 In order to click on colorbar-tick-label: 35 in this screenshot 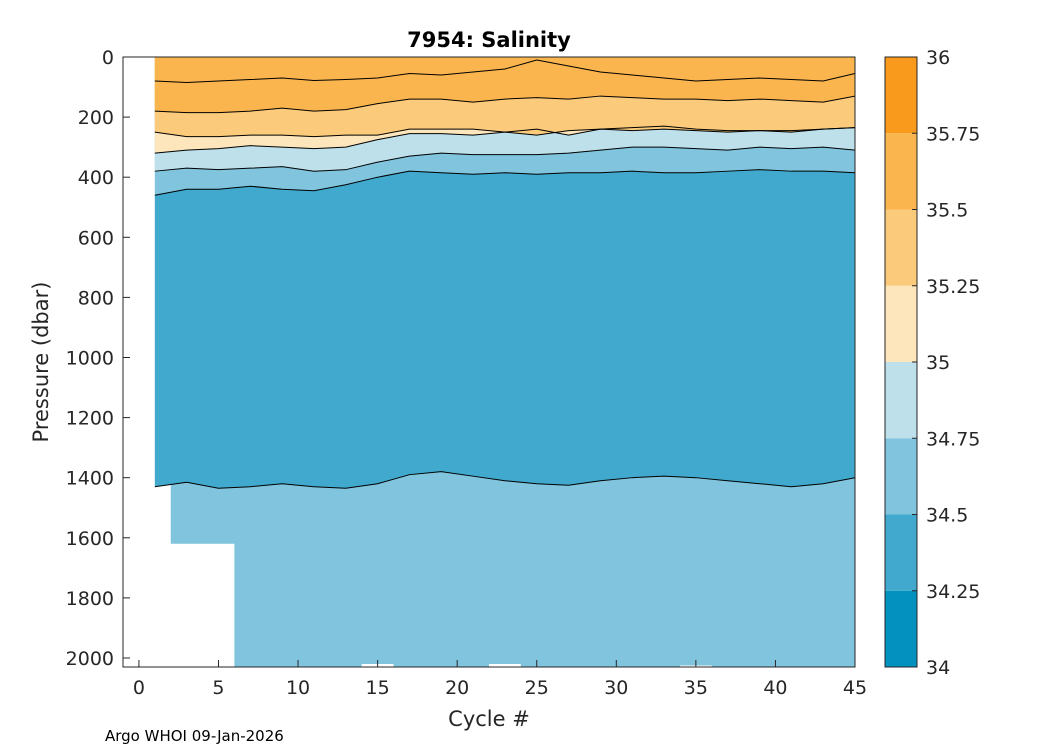, I will do `click(938, 363)`.